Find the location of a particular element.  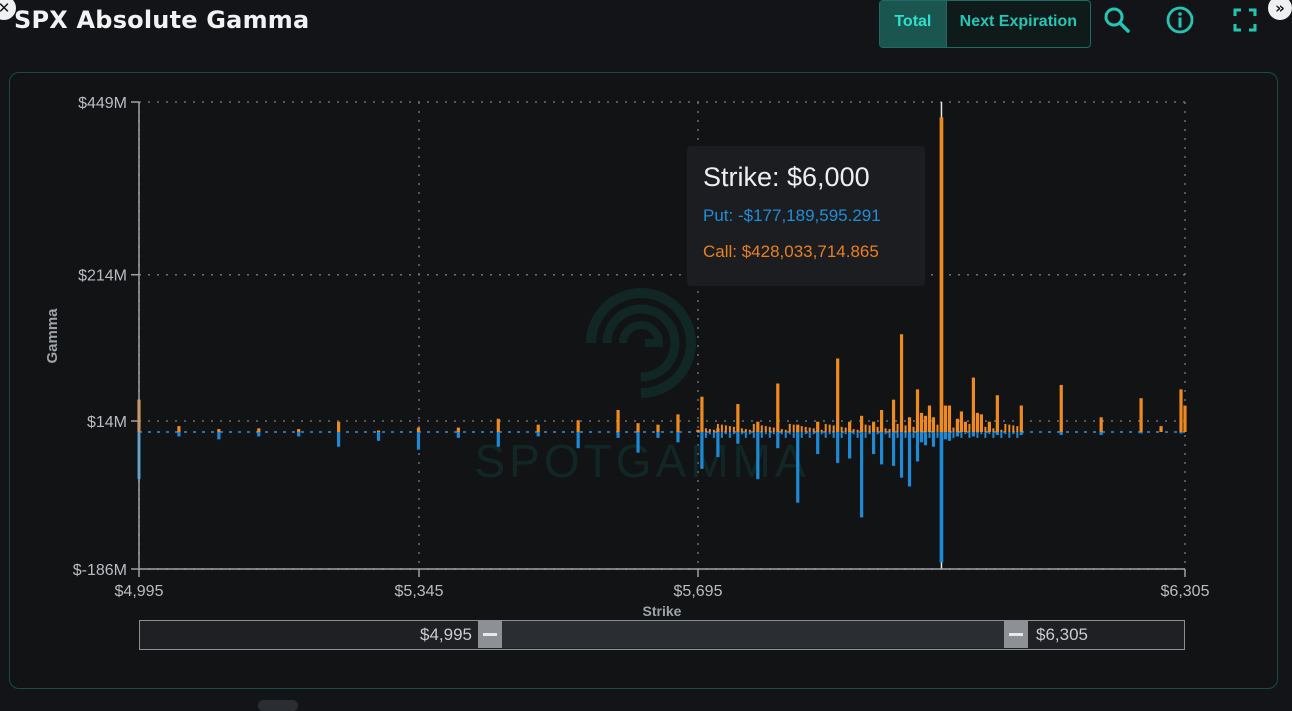

info-icon is located at coordinates (1180, 20).